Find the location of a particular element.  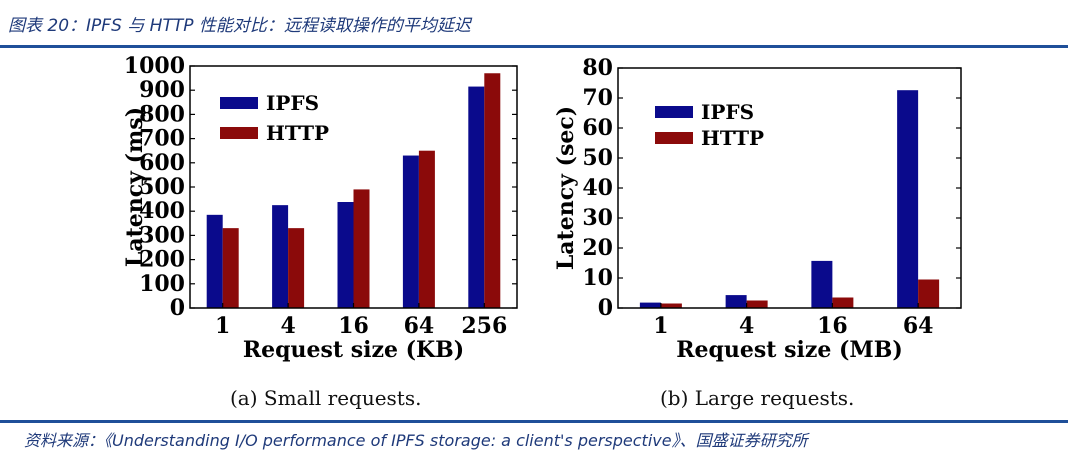

y-tick-label: 50 is located at coordinates (597, 158).